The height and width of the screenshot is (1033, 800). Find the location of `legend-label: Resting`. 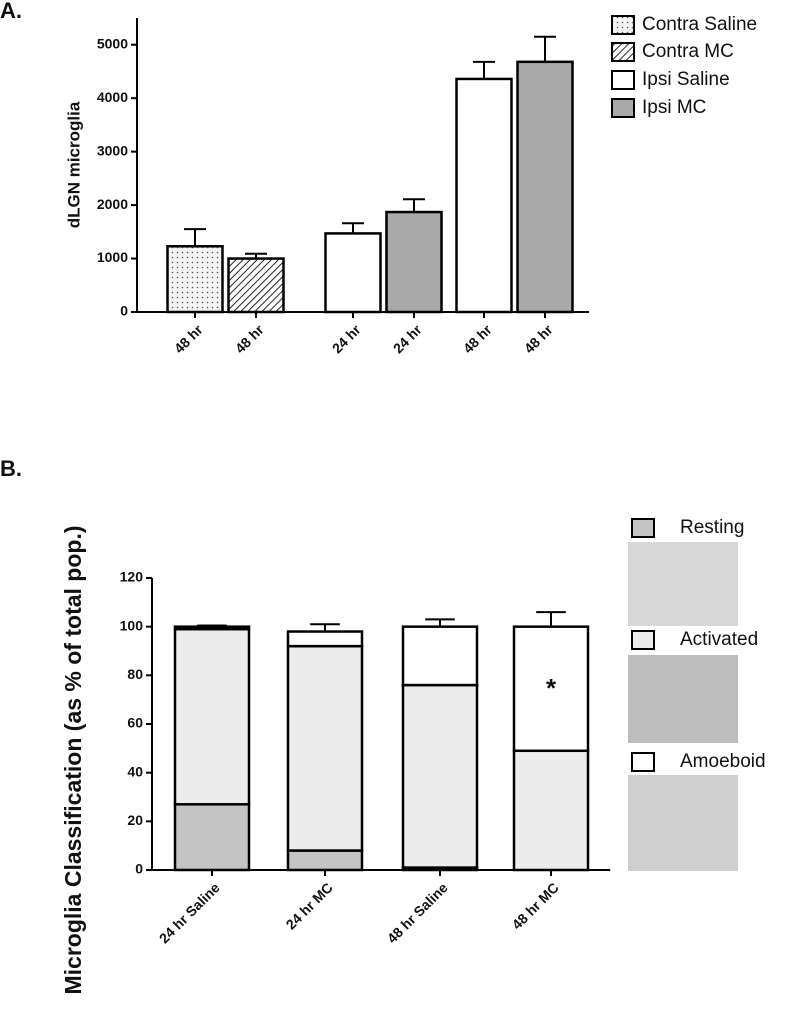

legend-label: Resting is located at coordinates (712, 527).